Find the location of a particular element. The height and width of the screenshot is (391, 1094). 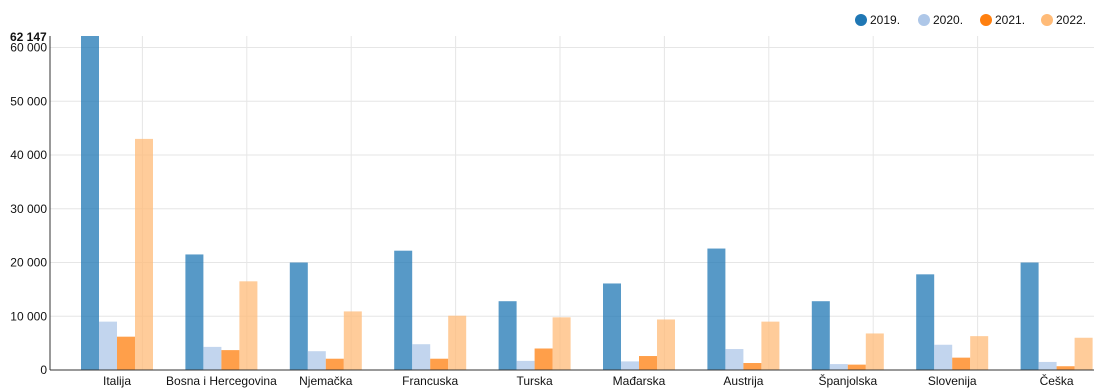

legend-item: 2022. is located at coordinates (1063, 20).